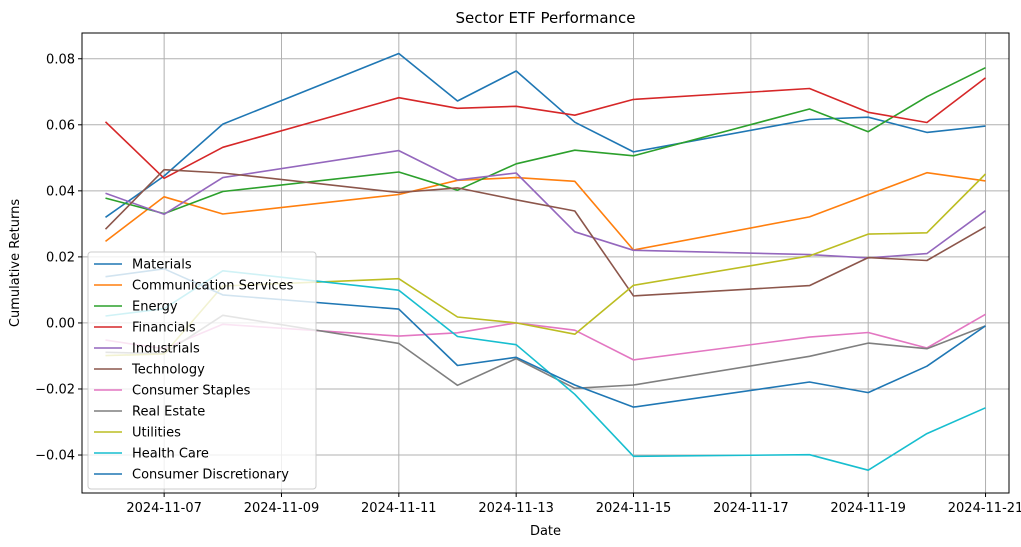  I want to click on x-tick-label: 2024-11-11, so click(399, 508).